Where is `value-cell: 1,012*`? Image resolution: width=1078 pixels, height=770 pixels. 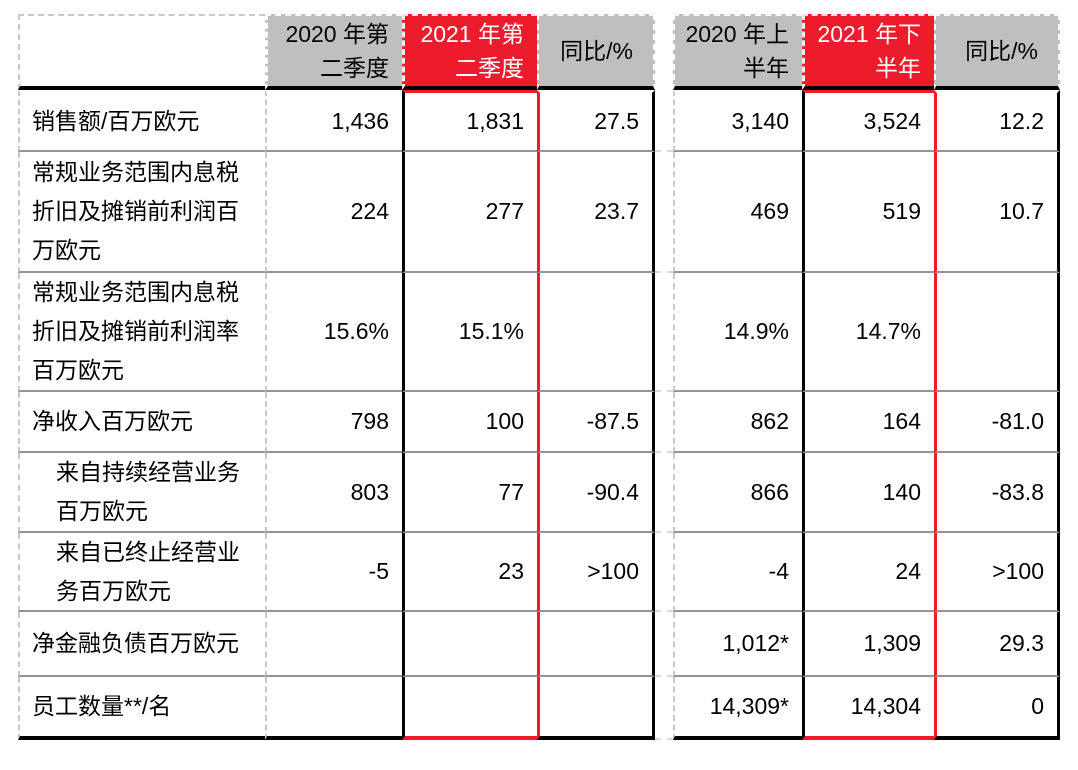 value-cell: 1,012* is located at coordinates (737, 644).